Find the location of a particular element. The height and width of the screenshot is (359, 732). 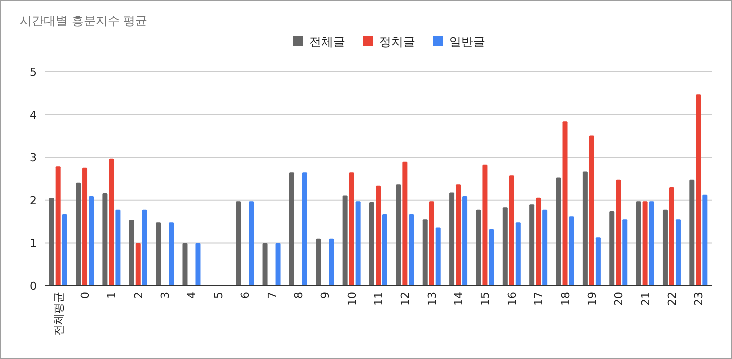

x-tick-label: 전체평균 is located at coordinates (59, 314).